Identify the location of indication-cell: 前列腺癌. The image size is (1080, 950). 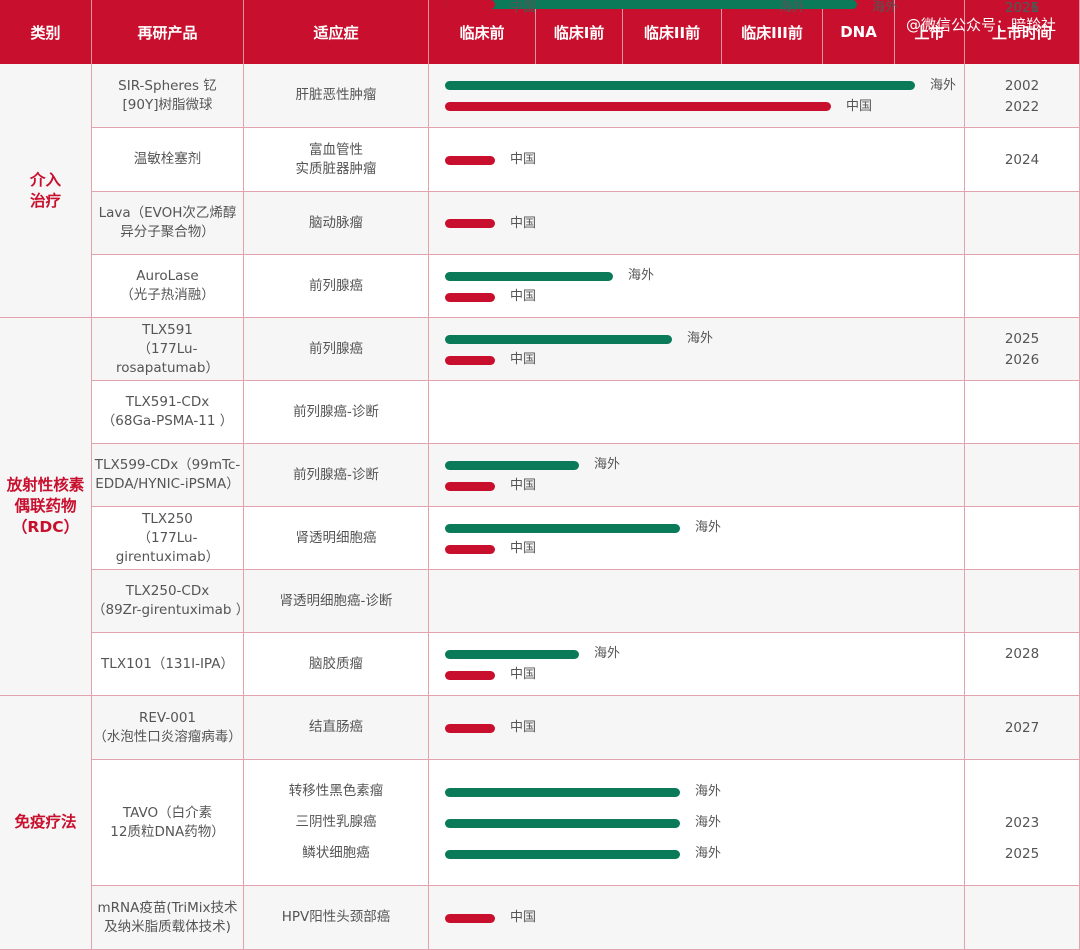
(336, 286).